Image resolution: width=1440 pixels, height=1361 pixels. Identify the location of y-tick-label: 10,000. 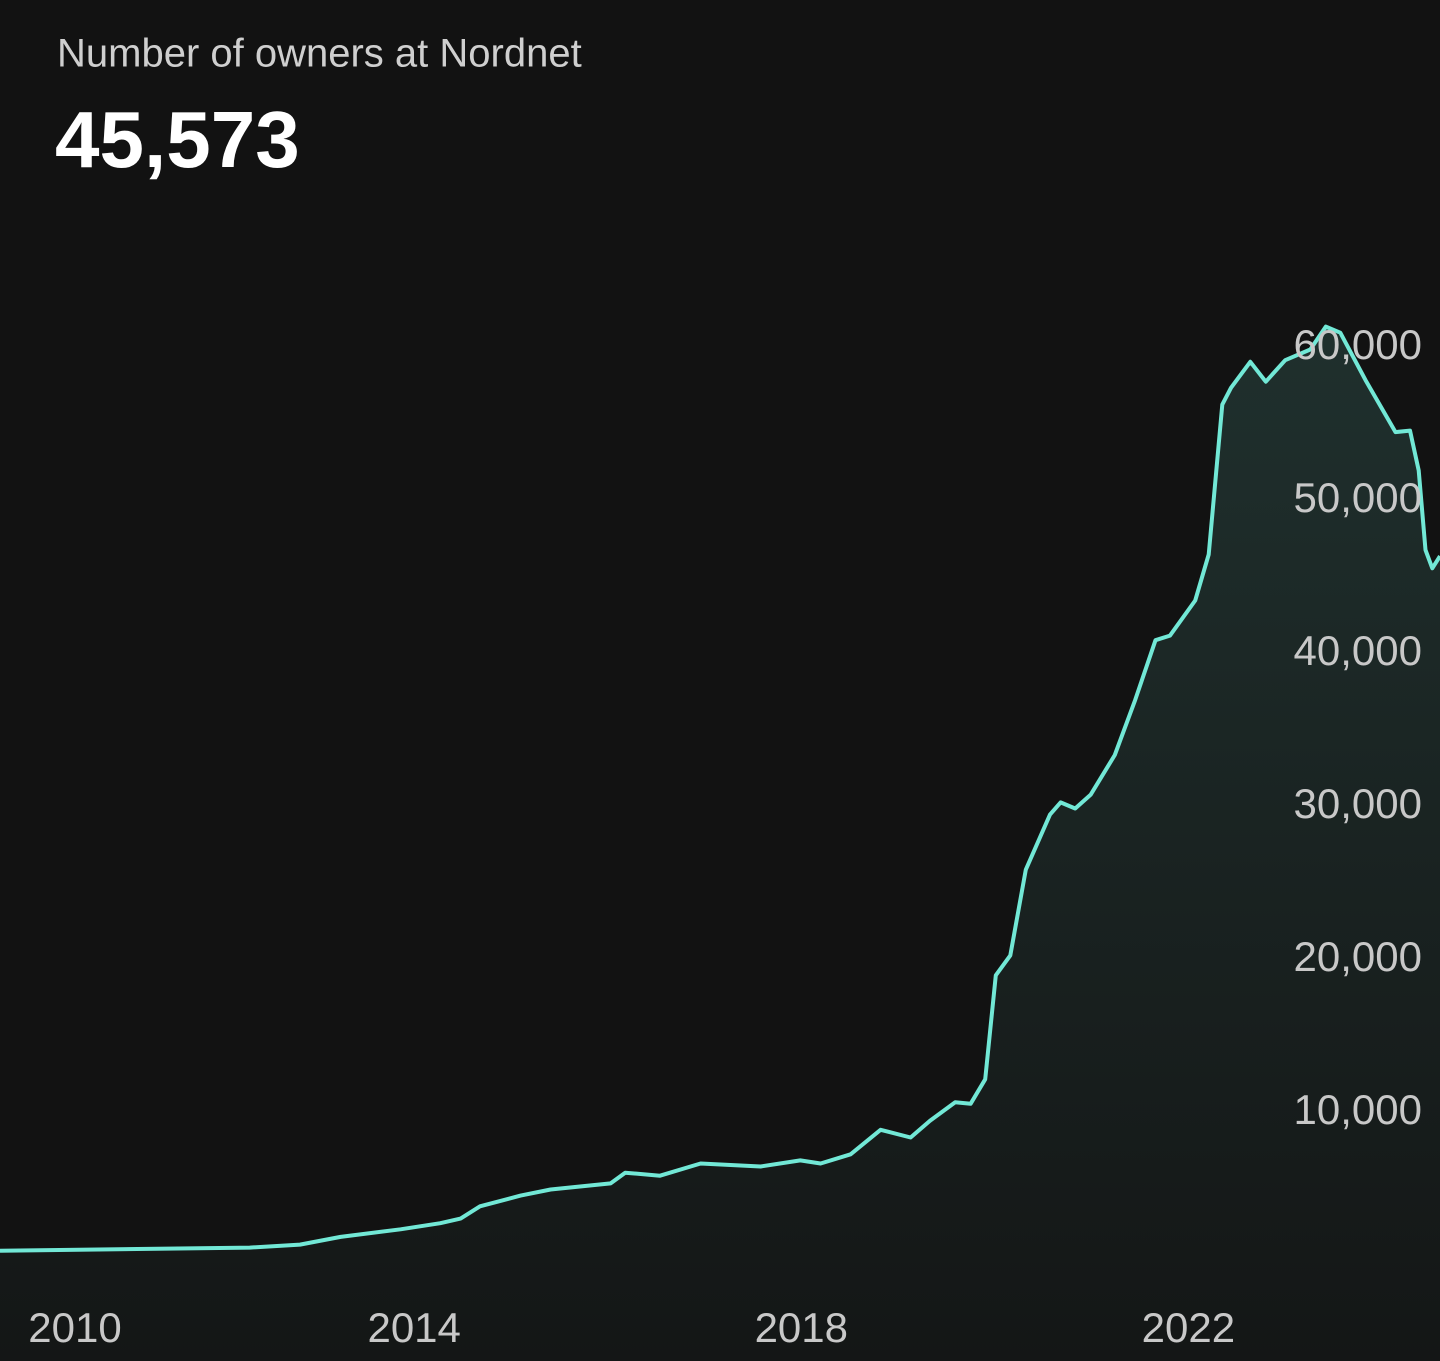
(1358, 1109).